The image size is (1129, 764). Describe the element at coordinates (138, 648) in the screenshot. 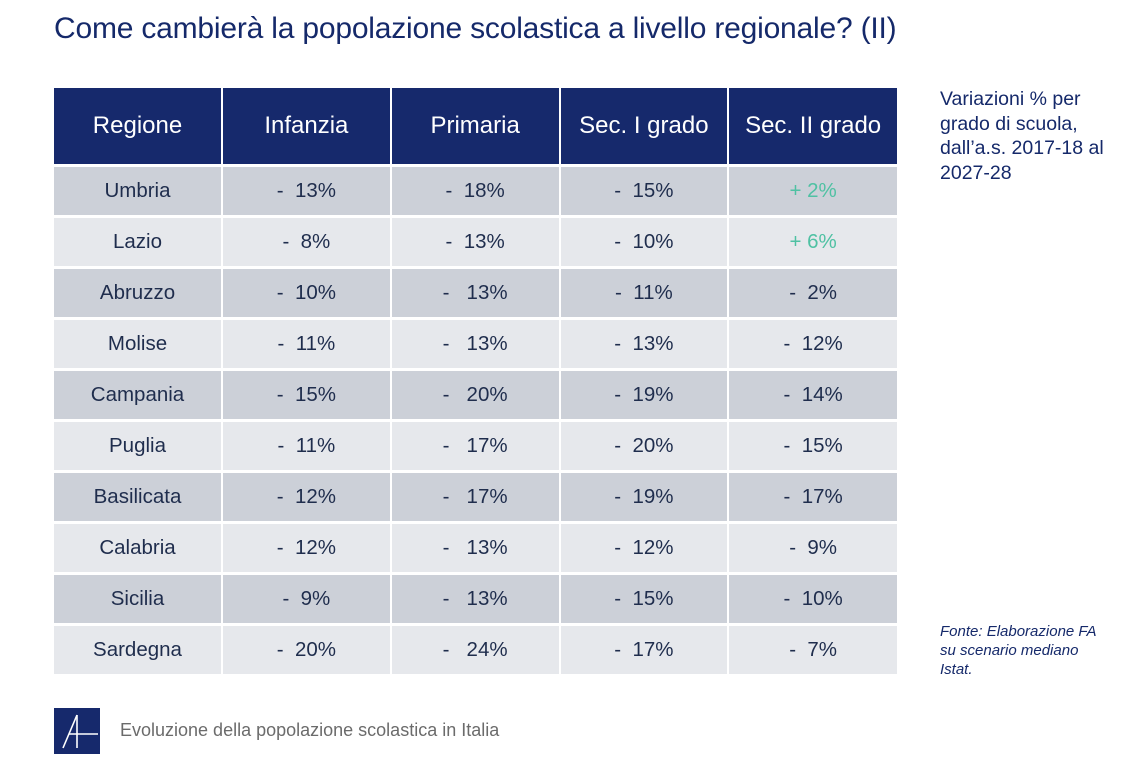

I see `region-cell: Sardegna` at that location.